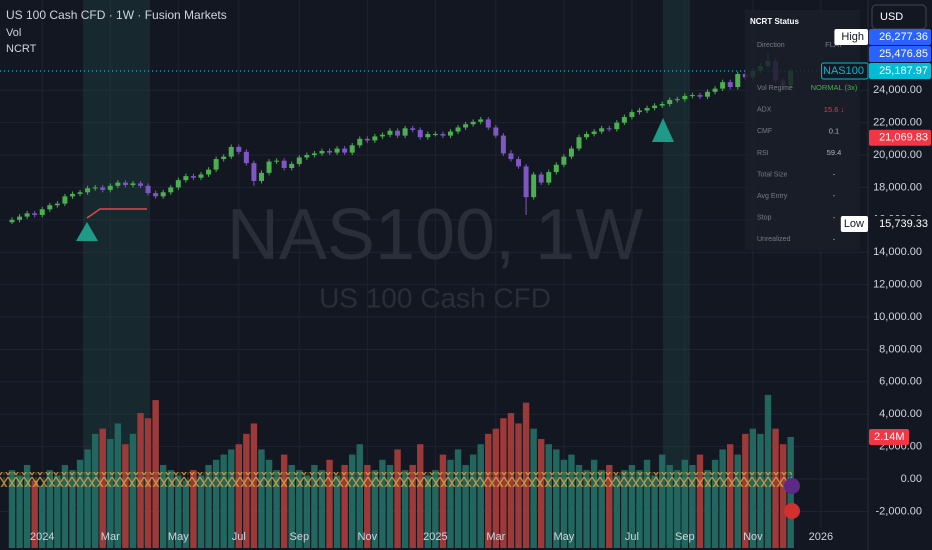 This screenshot has width=932, height=550. What do you see at coordinates (854, 224) in the screenshot?
I see `price-tag-name: Low` at bounding box center [854, 224].